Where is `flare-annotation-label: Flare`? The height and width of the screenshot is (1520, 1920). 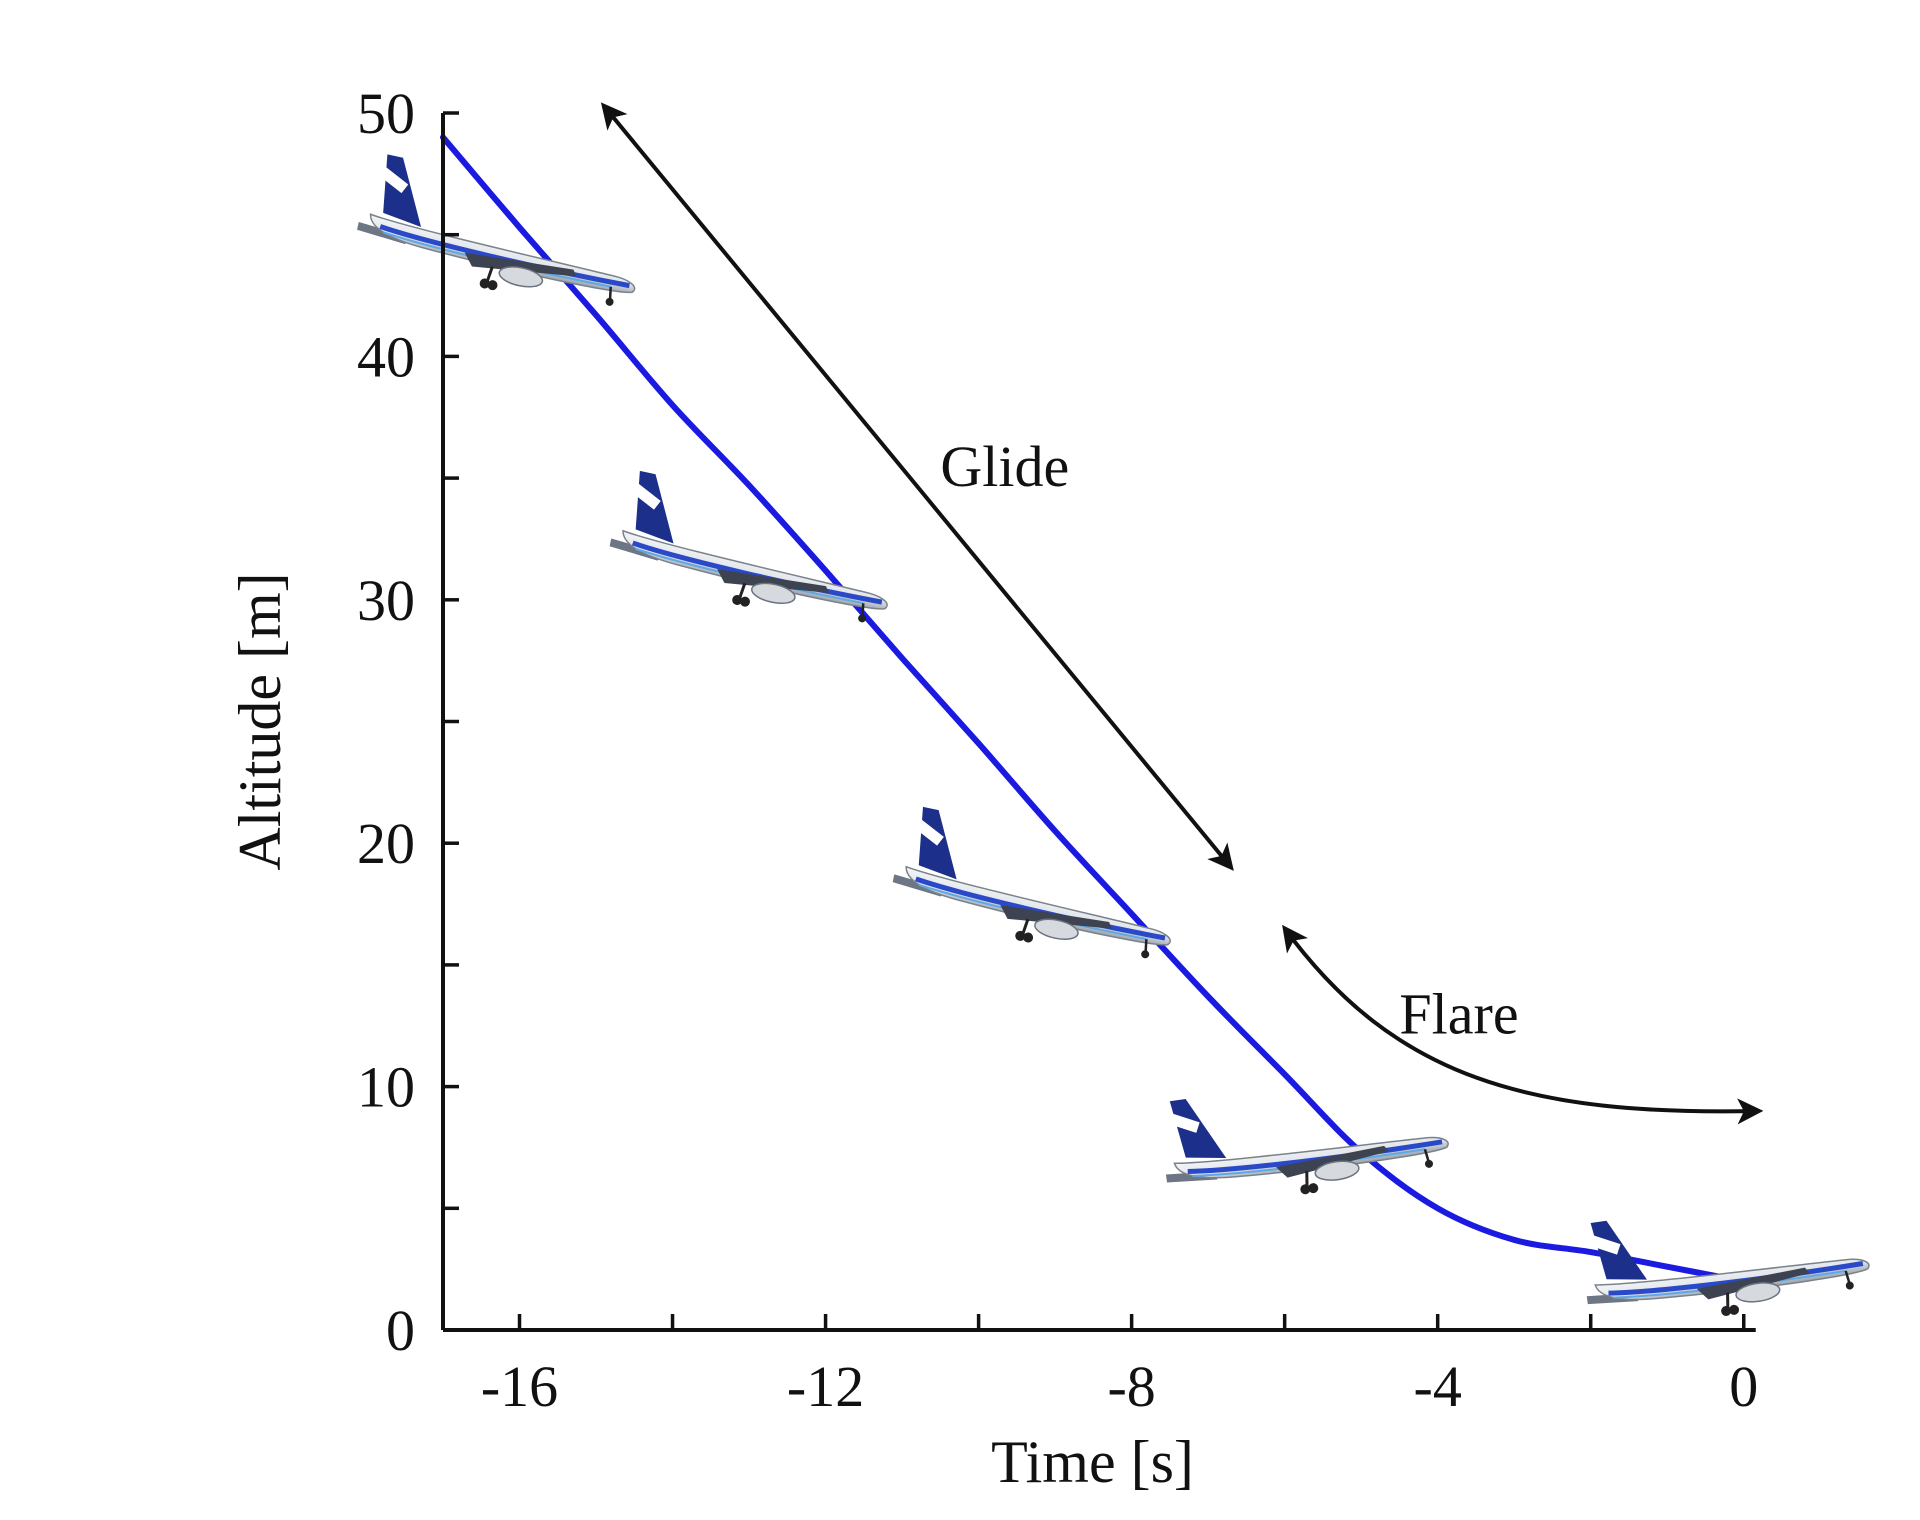
flare-annotation-label: Flare is located at coordinates (1458, 1014).